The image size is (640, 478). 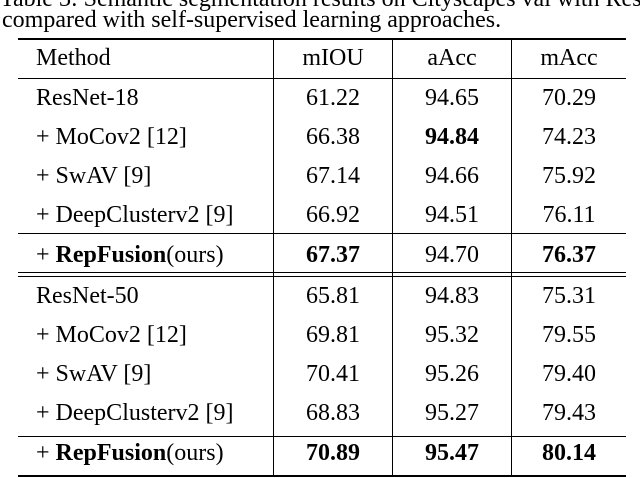 I want to click on header-miou: mIOU, so click(x=333, y=58).